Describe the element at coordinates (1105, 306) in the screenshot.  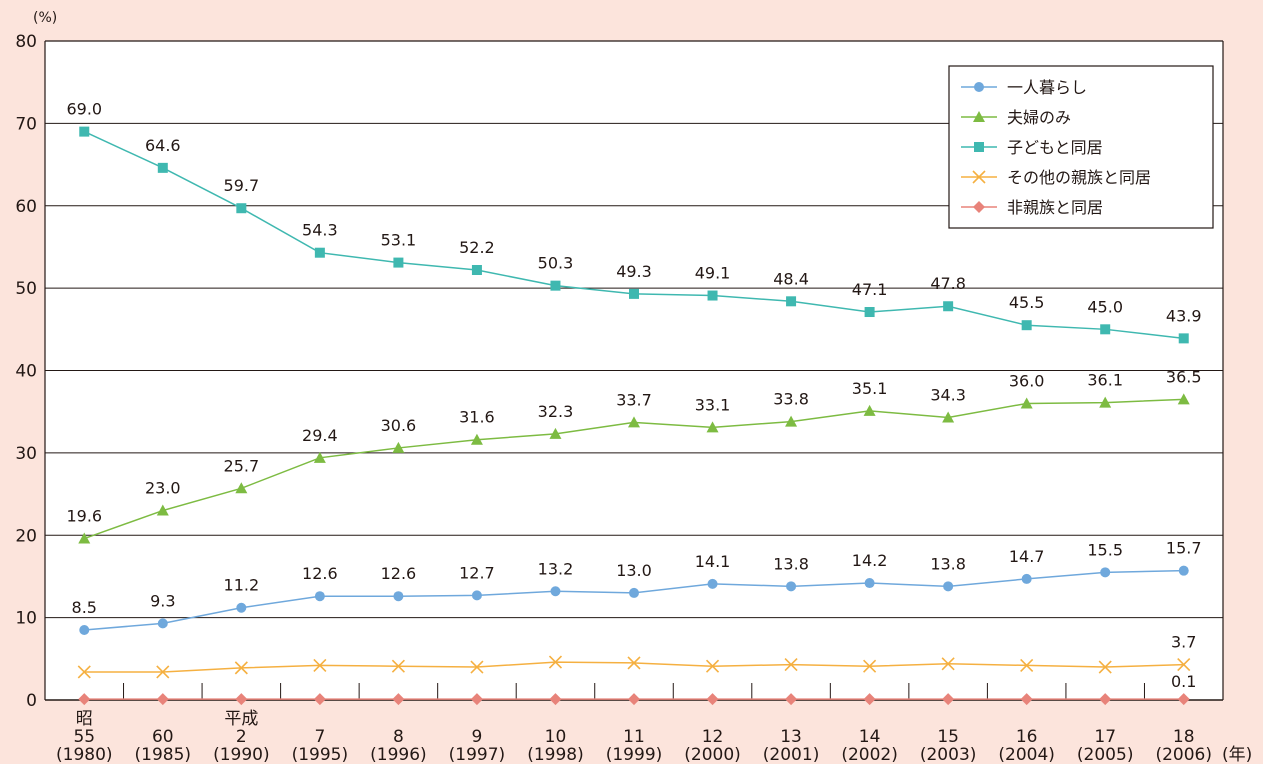
I see `data-label: 45.0` at that location.